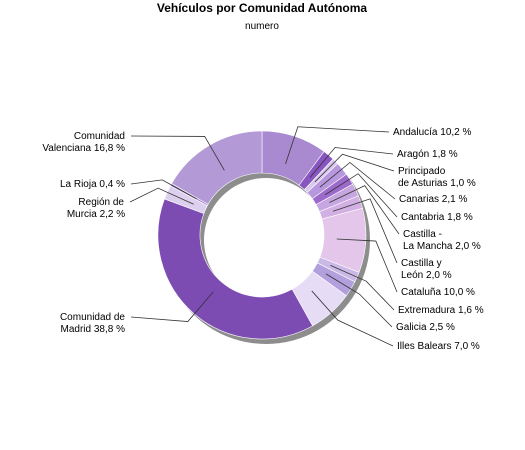 The height and width of the screenshot is (450, 525). What do you see at coordinates (433, 199) in the screenshot?
I see `slice-label: Canarias 2,1 %` at bounding box center [433, 199].